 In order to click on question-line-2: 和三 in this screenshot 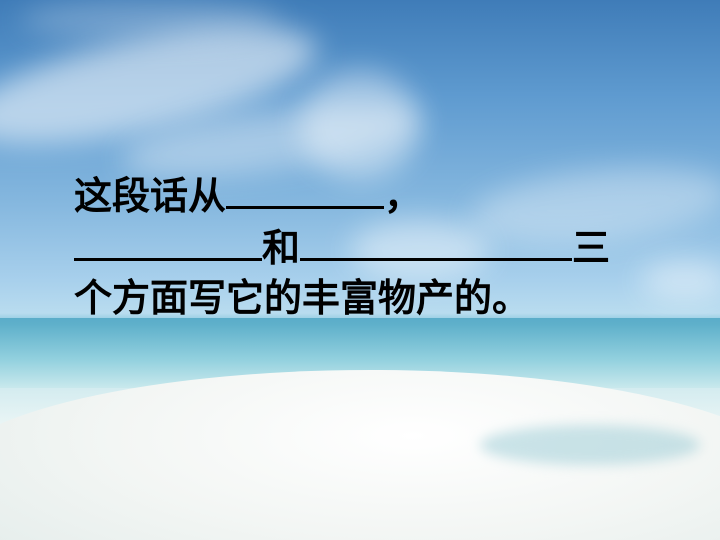, I will do `click(374, 246)`.